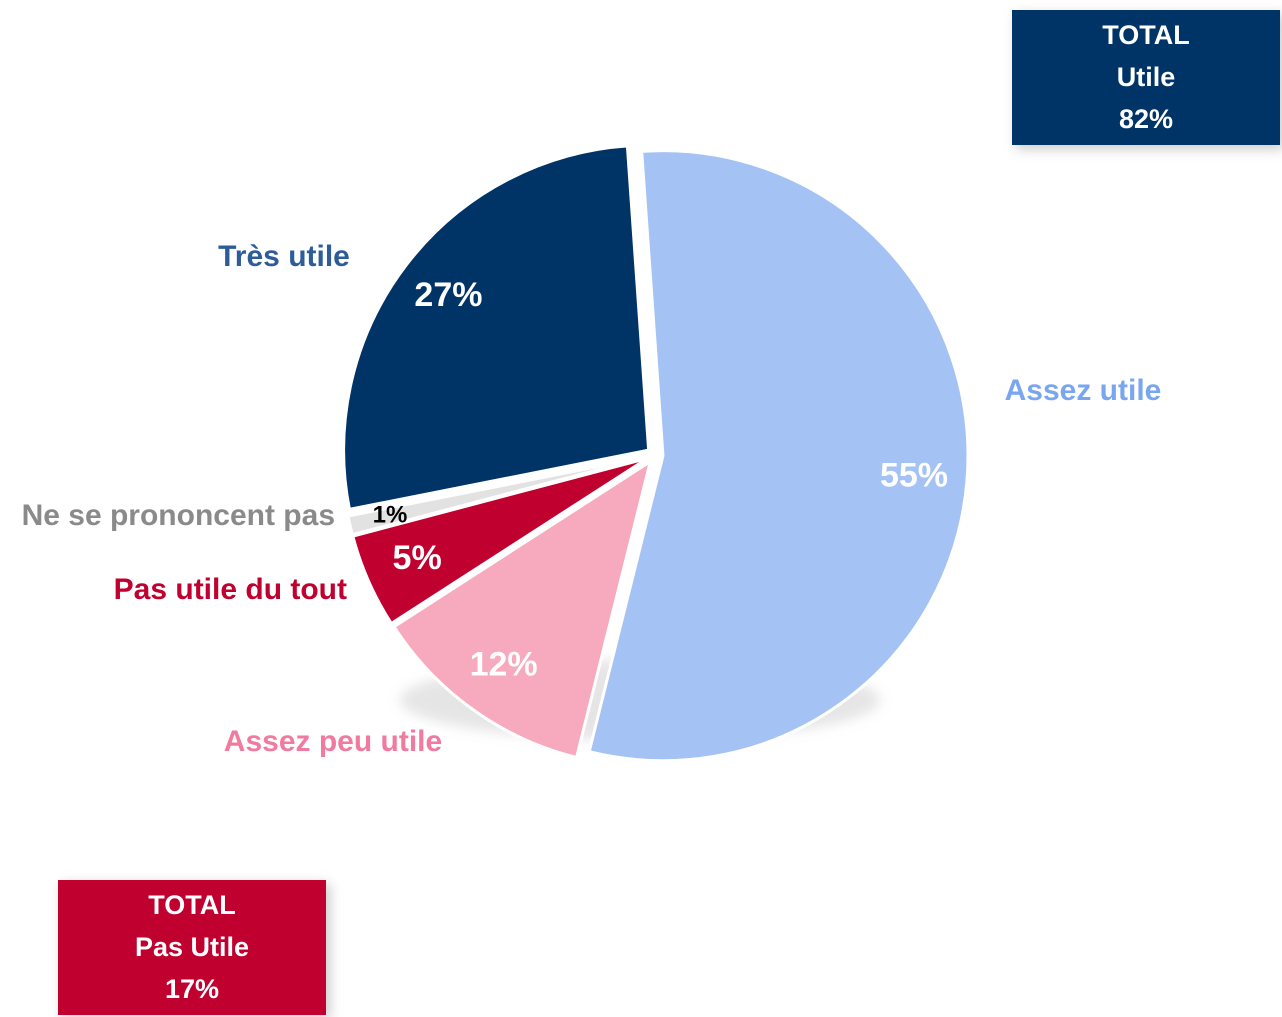  I want to click on category-label: Assez peu utile, so click(333, 741).